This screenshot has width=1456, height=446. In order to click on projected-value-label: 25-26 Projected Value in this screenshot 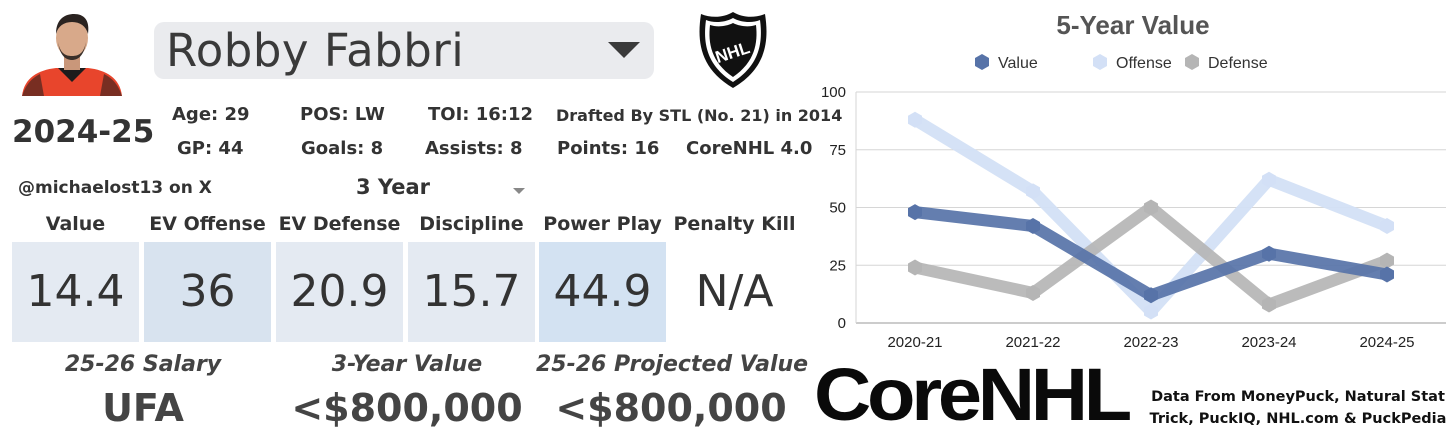, I will do `click(672, 364)`.